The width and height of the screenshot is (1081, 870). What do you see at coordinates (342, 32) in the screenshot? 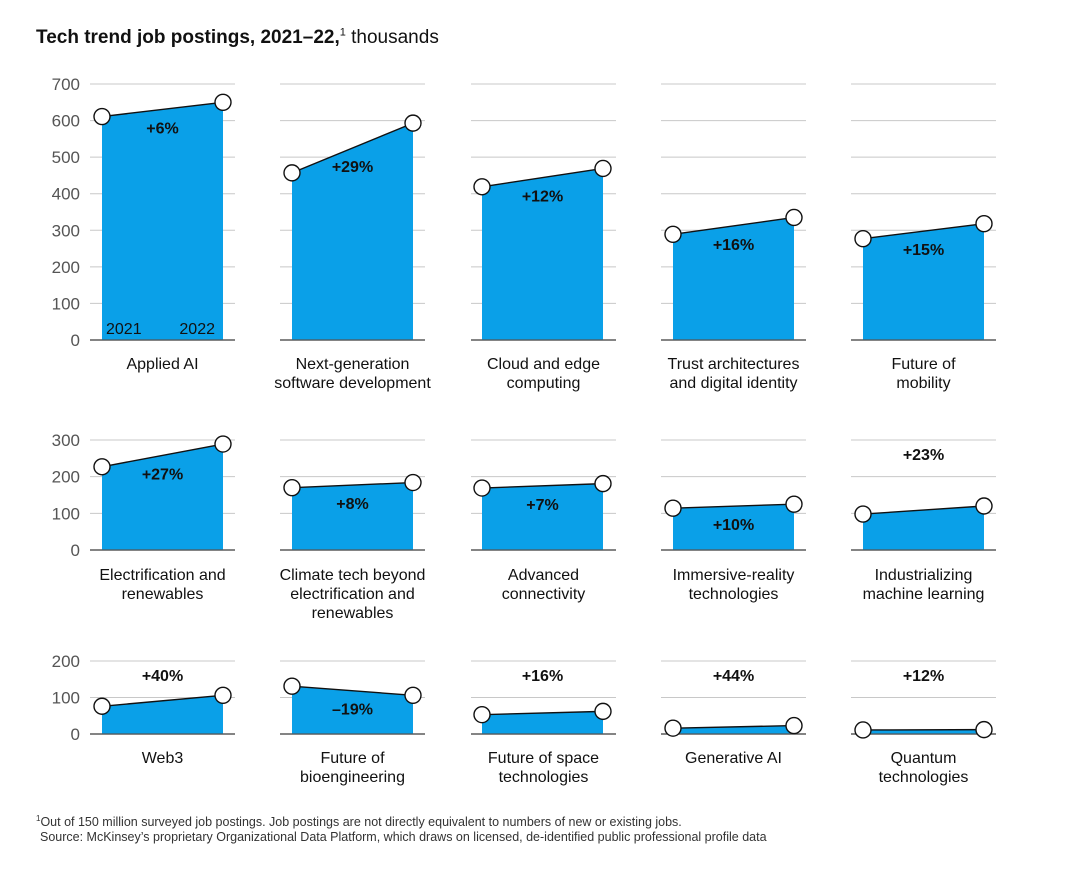
I see `chart-title-footnote-marker: 1` at bounding box center [342, 32].